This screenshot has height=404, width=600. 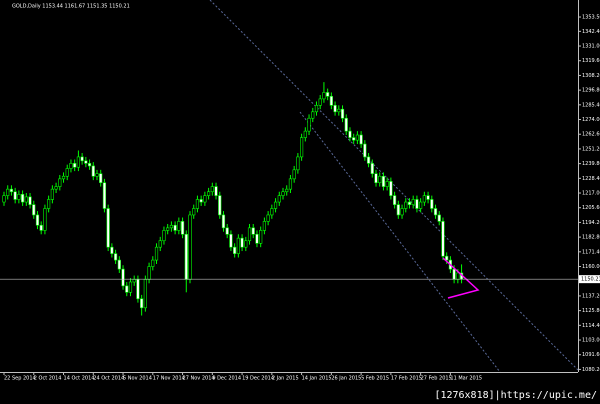 I want to click on y-tick-label: 1353.50, so click(x=591, y=18).